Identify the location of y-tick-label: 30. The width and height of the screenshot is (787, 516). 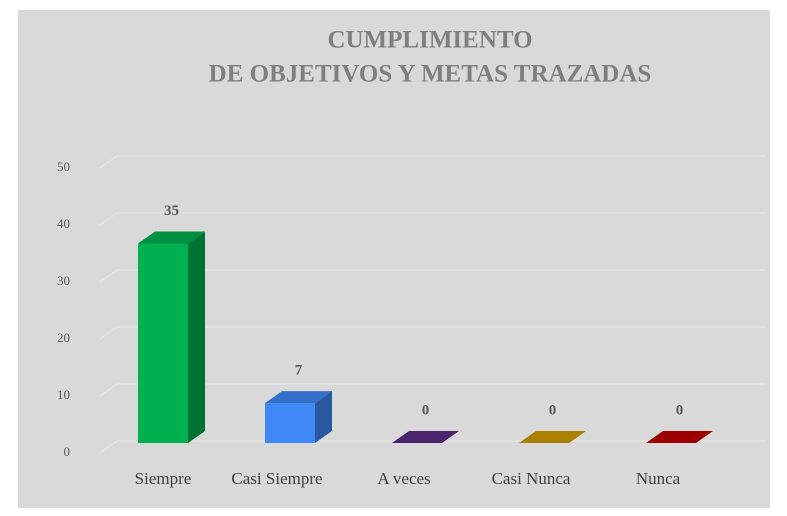
(63, 280).